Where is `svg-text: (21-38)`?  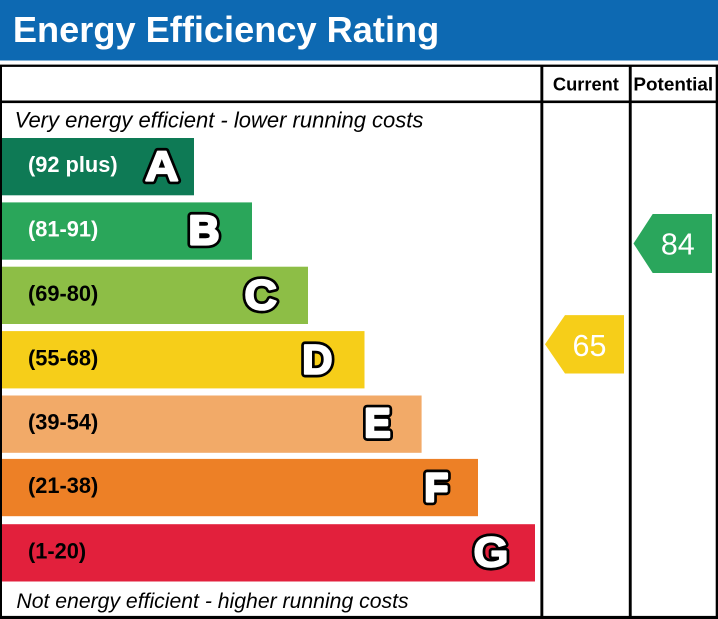
svg-text: (21-38) is located at coordinates (63, 485).